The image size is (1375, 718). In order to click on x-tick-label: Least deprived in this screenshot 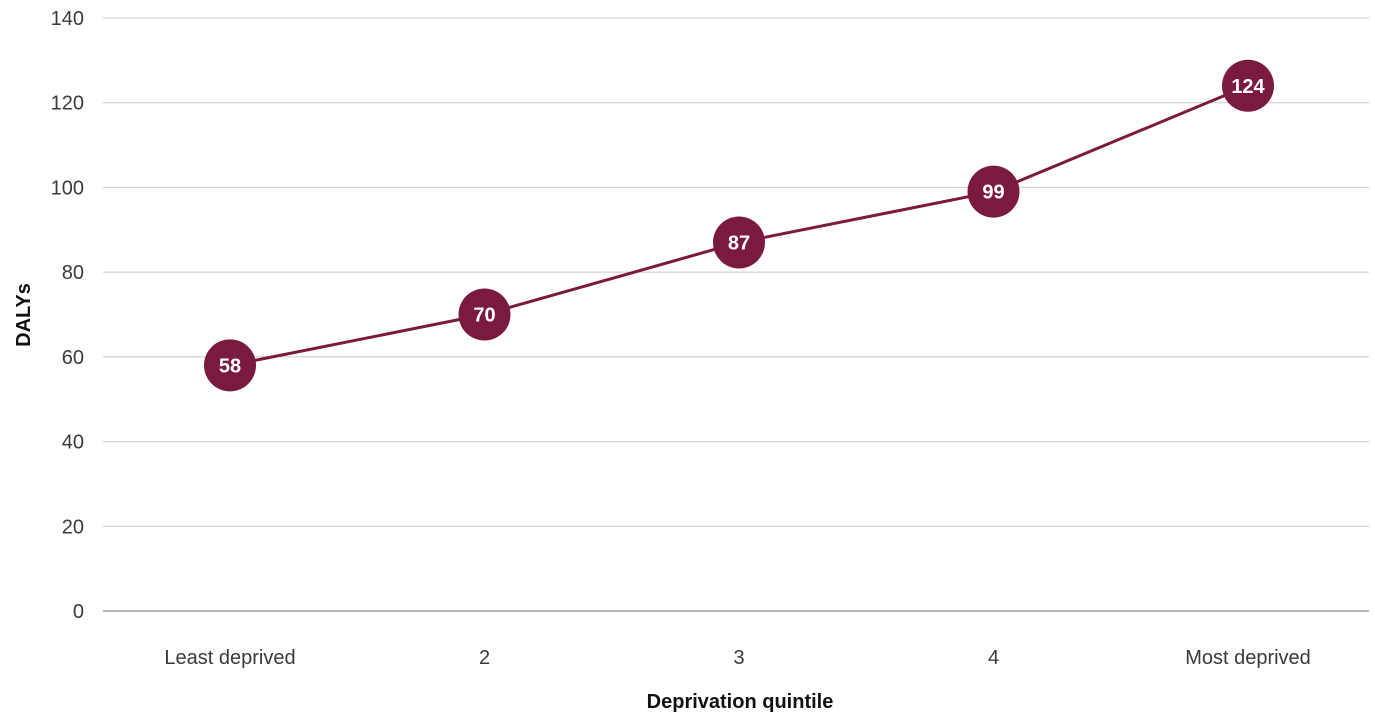, I will do `click(229, 658)`.